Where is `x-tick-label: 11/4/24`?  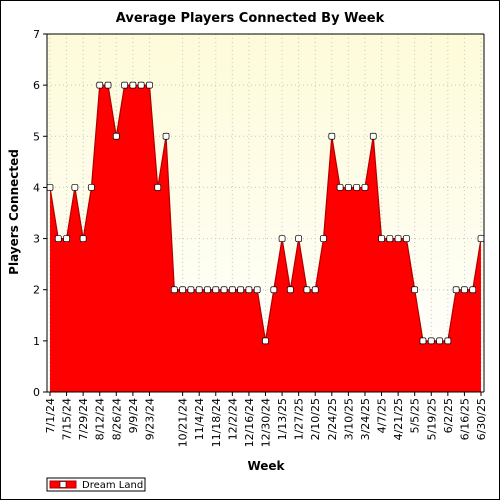 x-tick-label: 11/4/24 is located at coordinates (199, 419).